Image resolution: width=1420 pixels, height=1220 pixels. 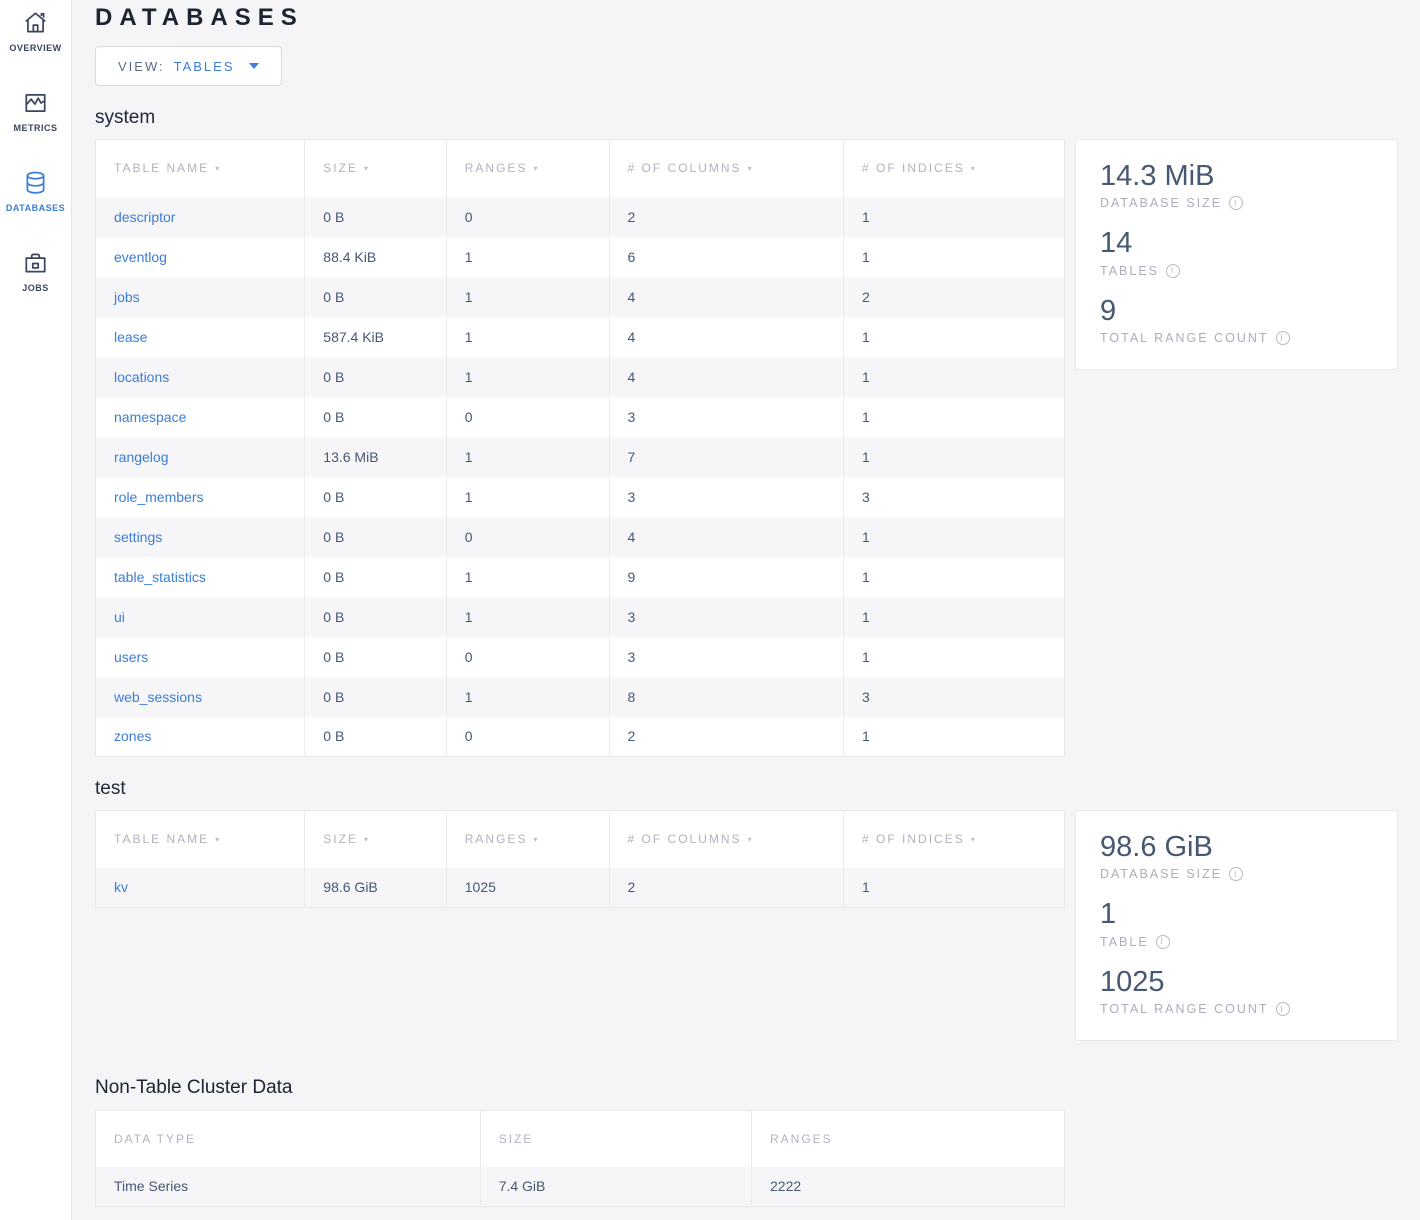 What do you see at coordinates (580, 616) in the screenshot?
I see `table-row: ui 0 B 1 3 1` at bounding box center [580, 616].